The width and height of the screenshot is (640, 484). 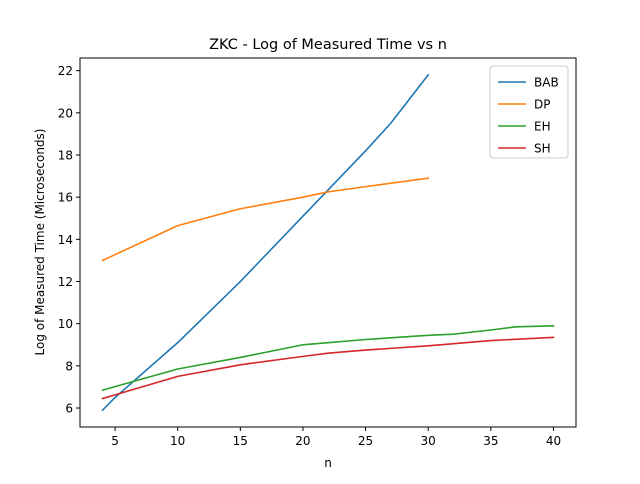 I want to click on x-tick-label: 25, so click(x=365, y=441).